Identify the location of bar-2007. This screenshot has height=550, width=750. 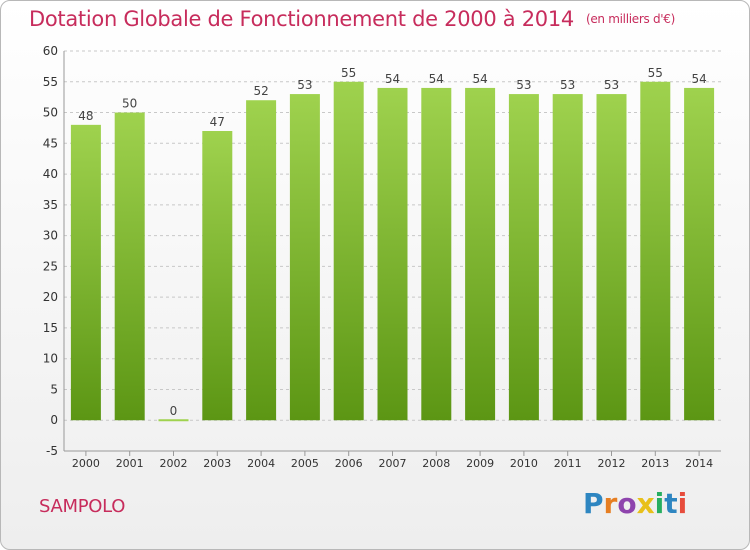
(392, 254).